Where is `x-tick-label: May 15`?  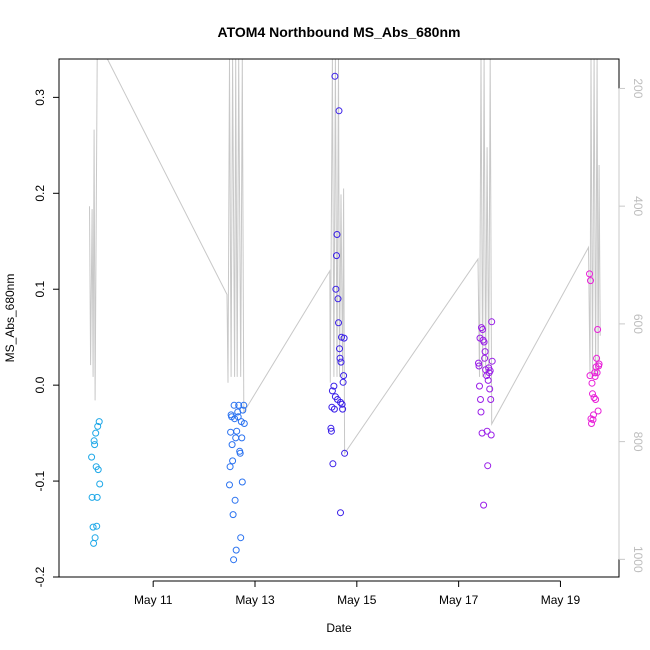
x-tick-label: May 15 is located at coordinates (357, 600).